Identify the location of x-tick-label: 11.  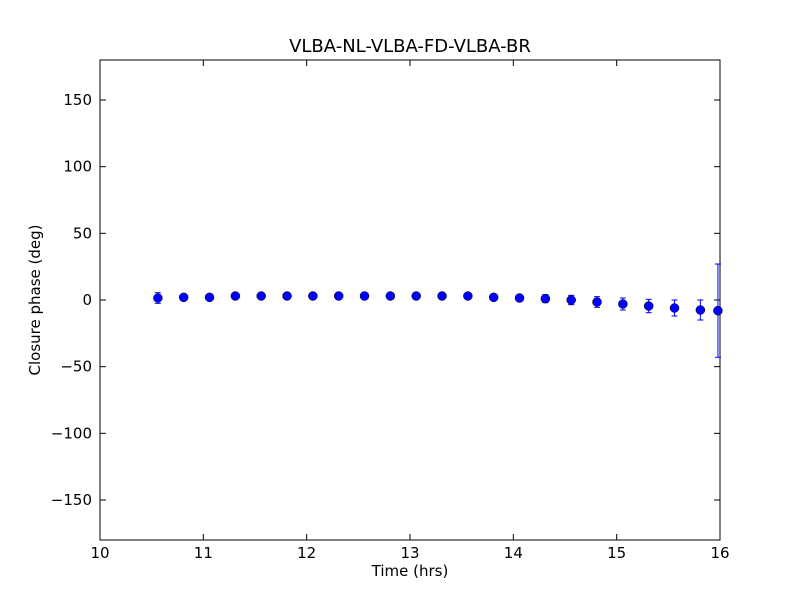
(203, 553).